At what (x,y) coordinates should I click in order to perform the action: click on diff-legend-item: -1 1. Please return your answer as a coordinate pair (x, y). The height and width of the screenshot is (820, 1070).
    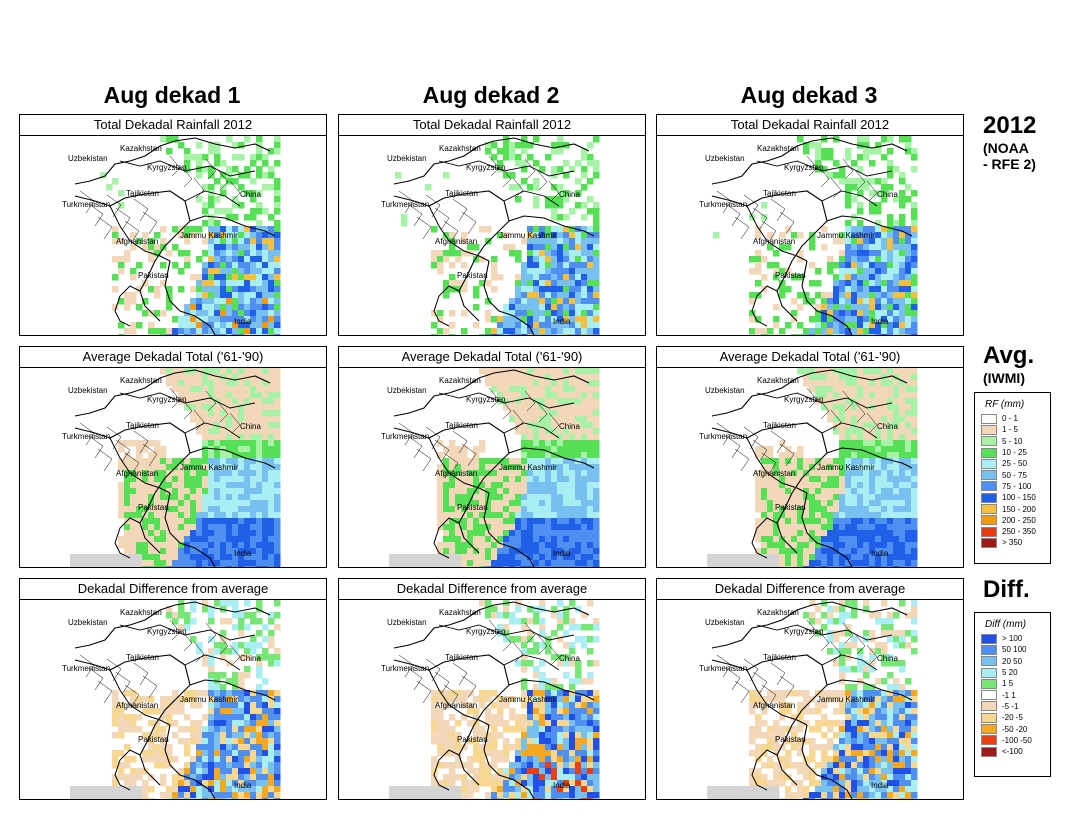
    Looking at the image, I should click on (1015, 695).